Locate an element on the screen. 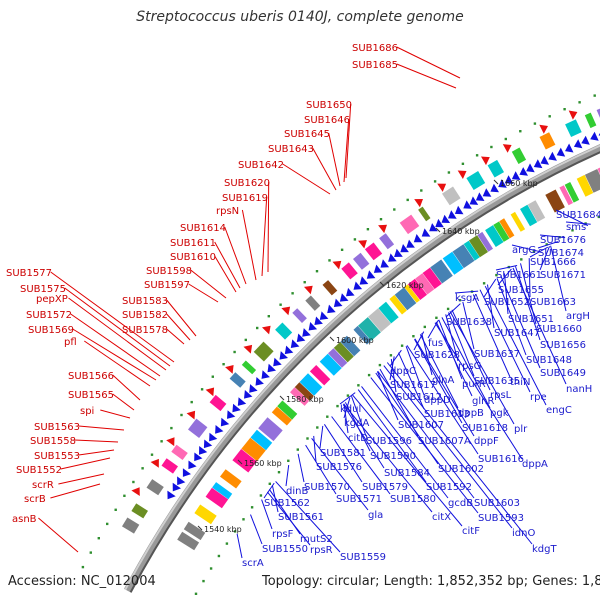  gene-label: dppC is located at coordinates (403, 371).